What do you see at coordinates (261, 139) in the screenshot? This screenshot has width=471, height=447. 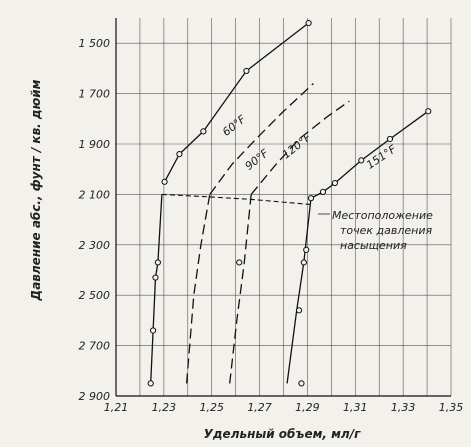 I see `series-line-vapor` at bounding box center [261, 139].